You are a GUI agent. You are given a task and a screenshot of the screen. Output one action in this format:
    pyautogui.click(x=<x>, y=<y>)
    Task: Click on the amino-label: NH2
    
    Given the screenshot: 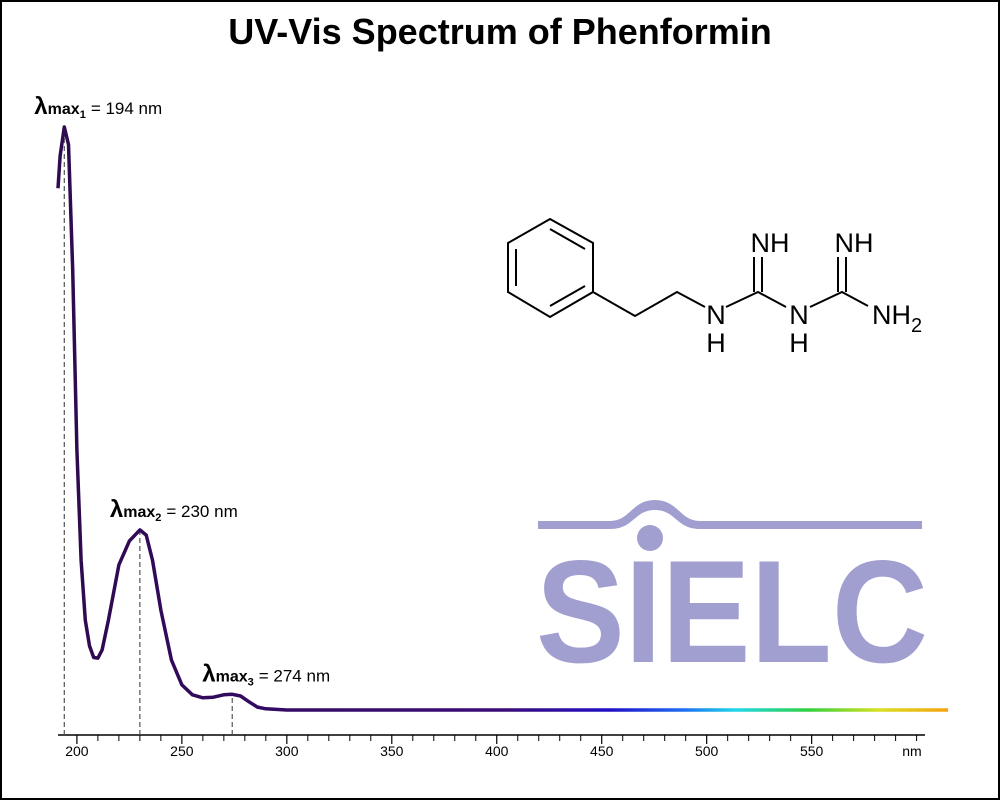 What is the action you would take?
    pyautogui.click(x=897, y=318)
    